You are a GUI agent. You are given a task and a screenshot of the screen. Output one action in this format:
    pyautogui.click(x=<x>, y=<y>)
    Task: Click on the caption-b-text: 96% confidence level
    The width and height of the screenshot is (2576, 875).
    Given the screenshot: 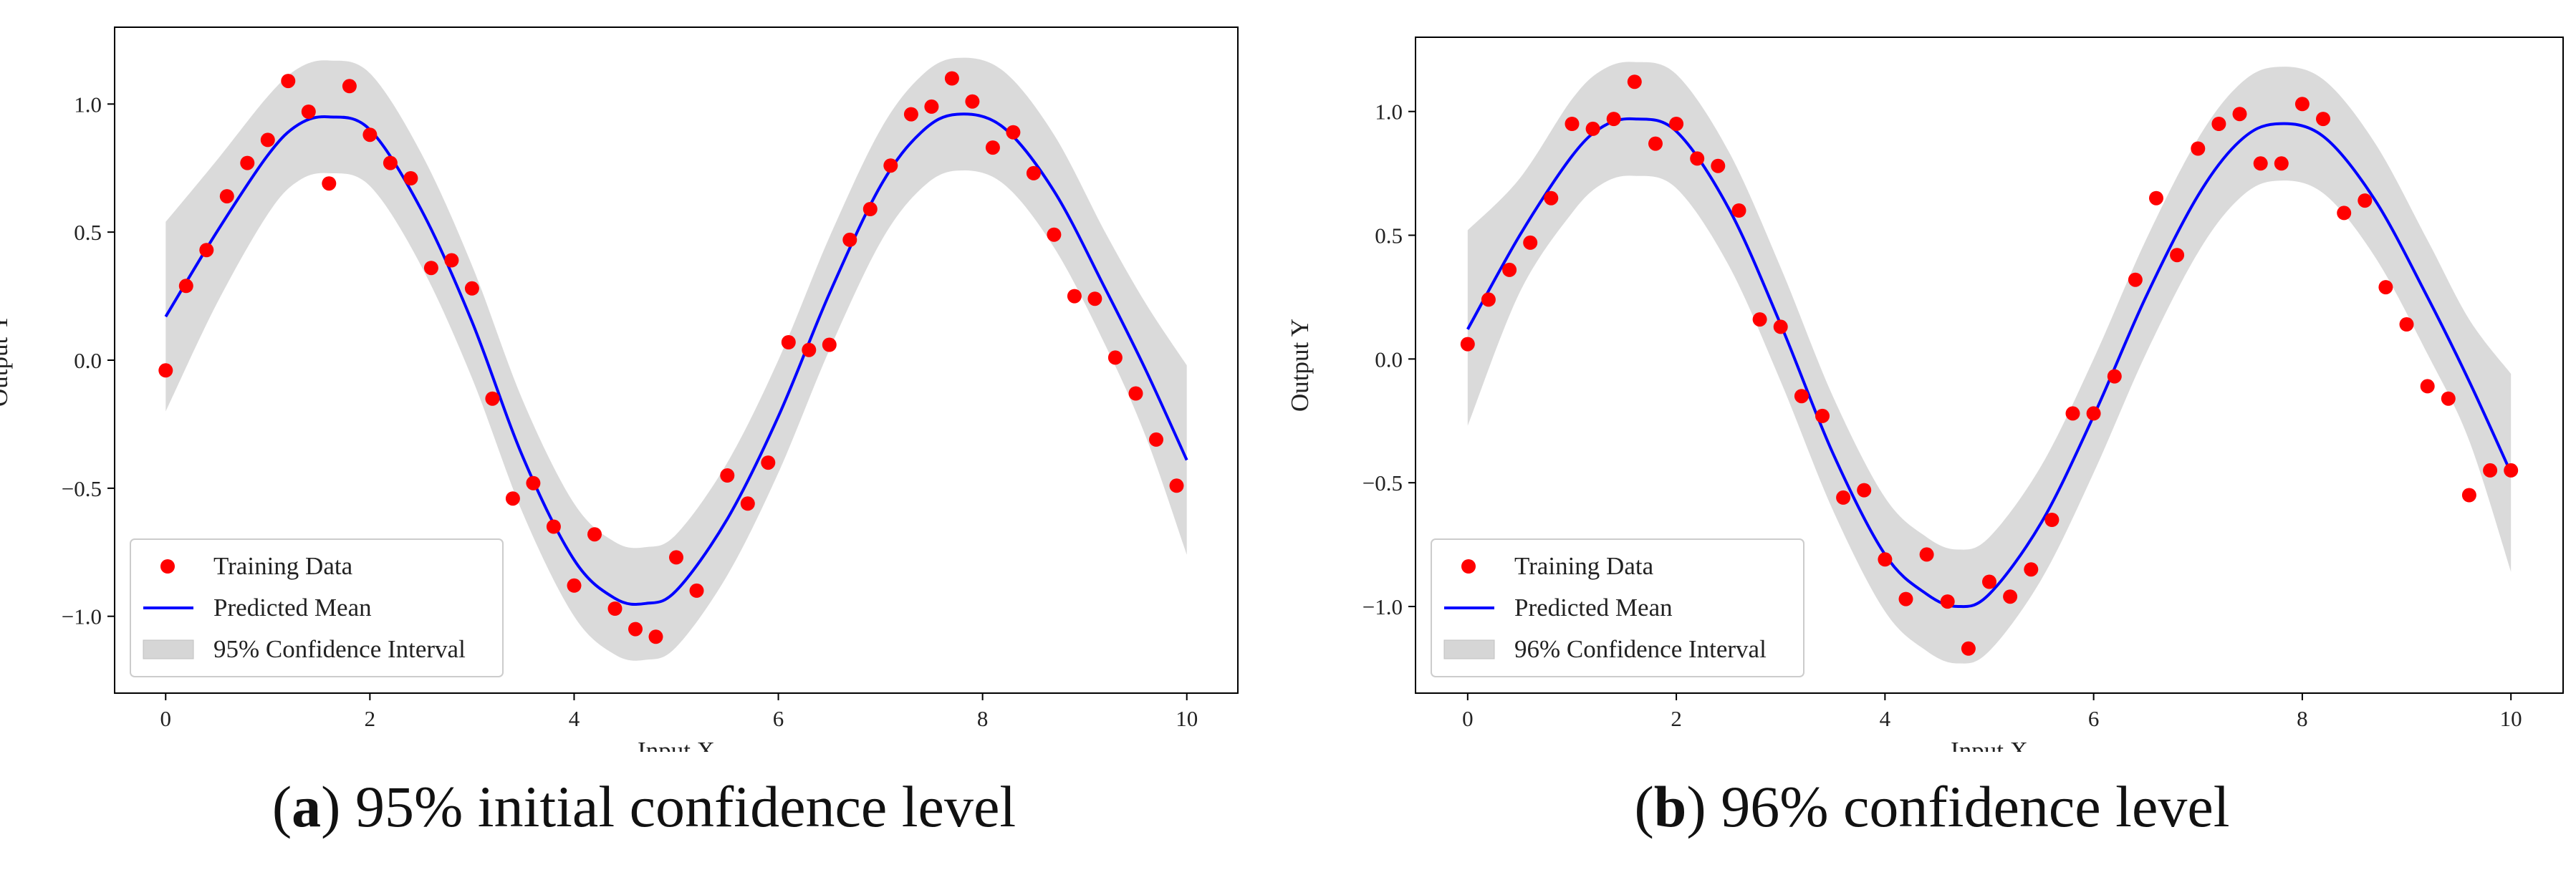 What is the action you would take?
    pyautogui.click(x=1976, y=806)
    